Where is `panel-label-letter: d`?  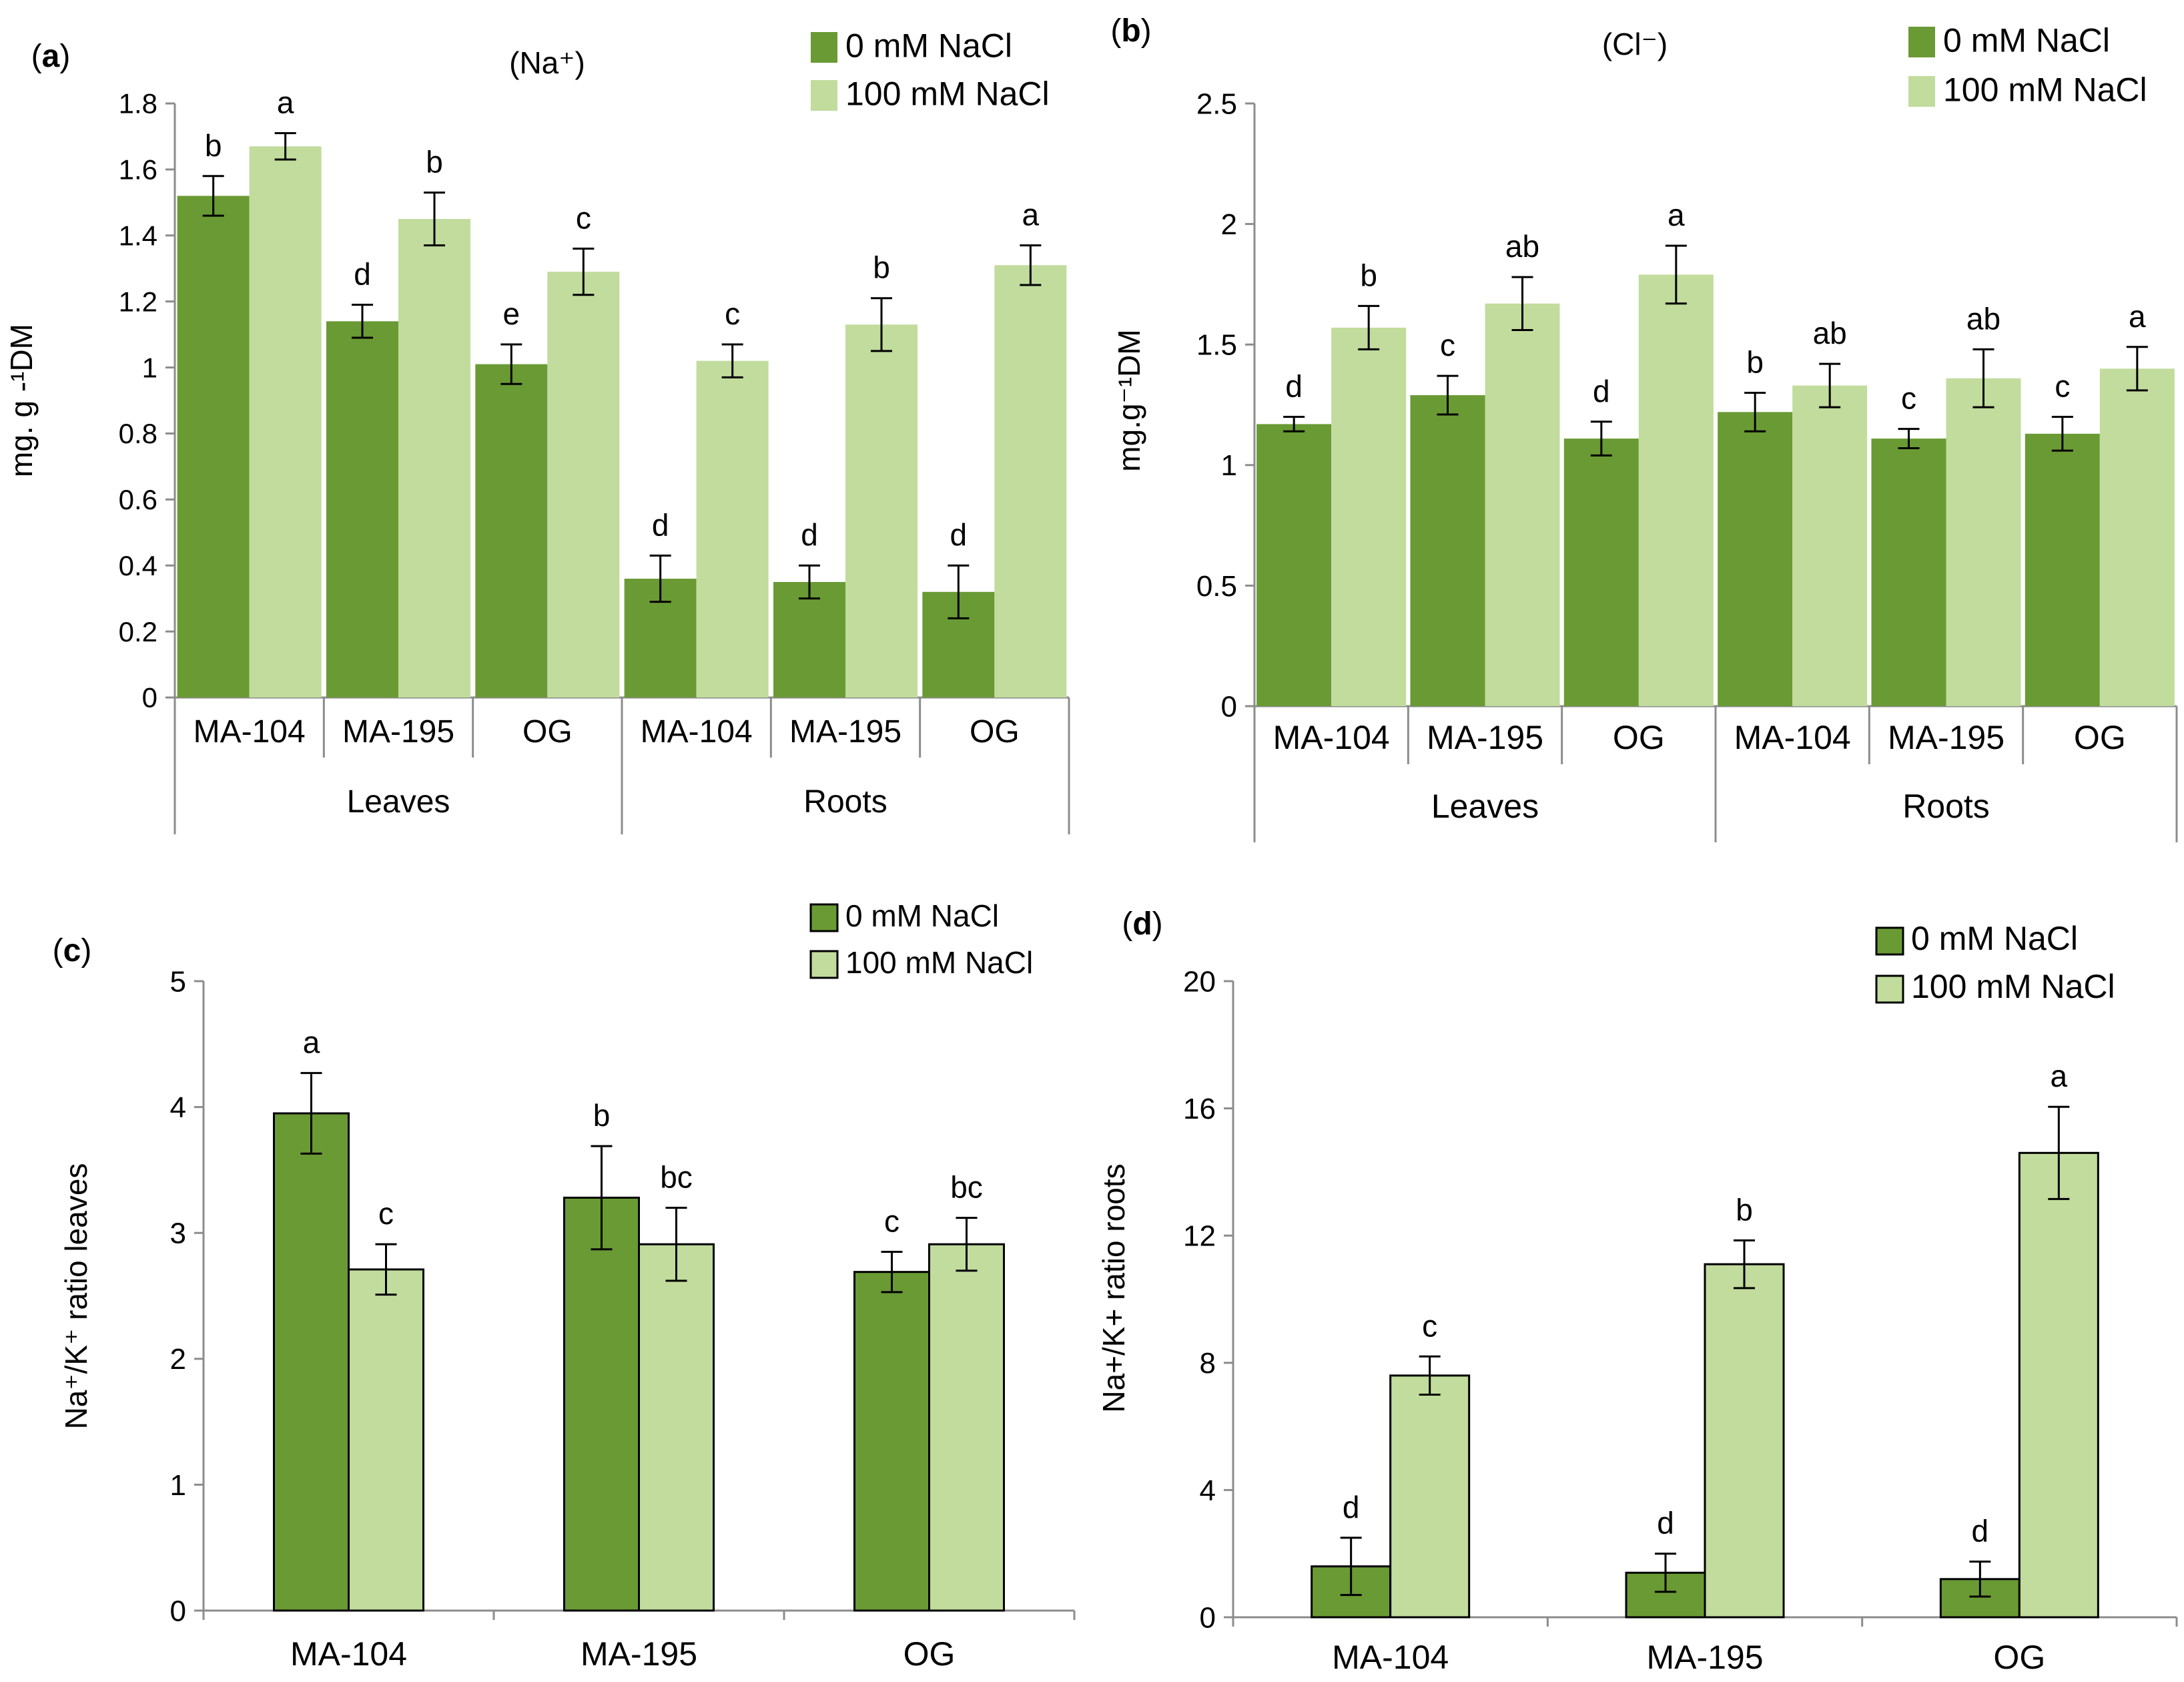 panel-label-letter: d is located at coordinates (1142, 924).